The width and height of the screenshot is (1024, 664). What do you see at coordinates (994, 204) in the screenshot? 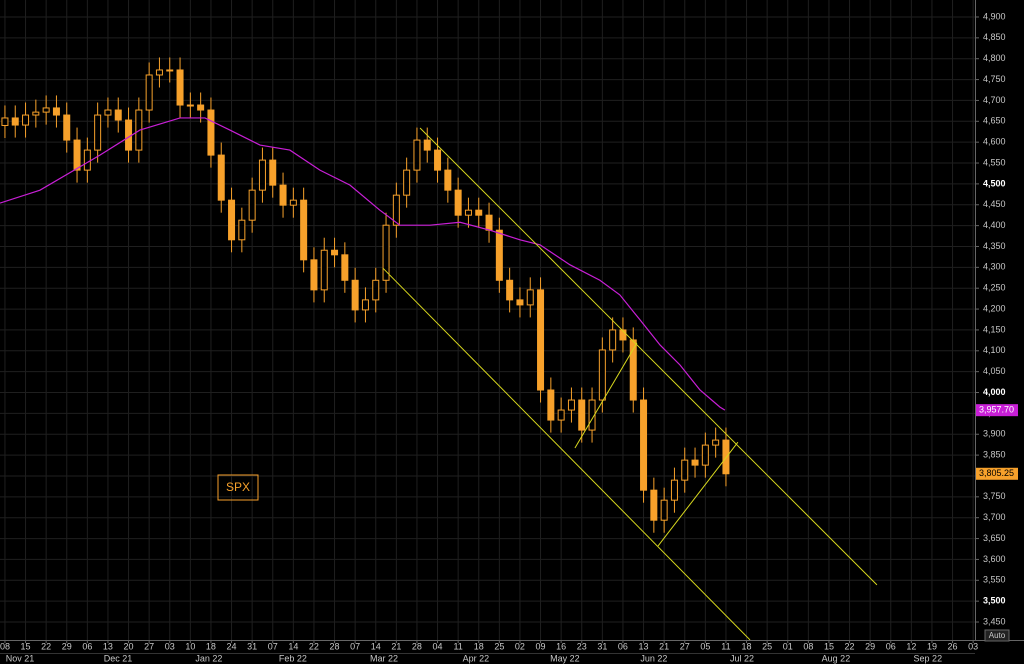
I see `y-tick-label: 4,450` at bounding box center [994, 204].